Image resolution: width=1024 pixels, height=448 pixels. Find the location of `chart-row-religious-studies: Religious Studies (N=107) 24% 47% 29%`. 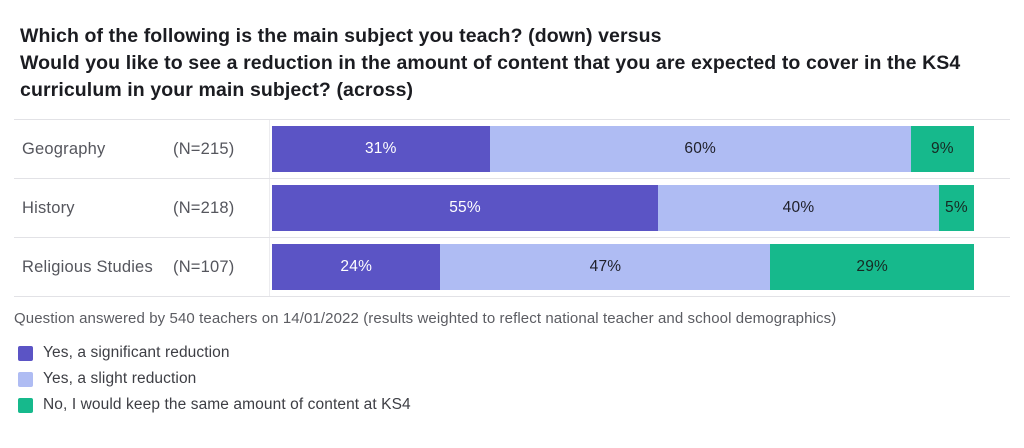

chart-row-religious-studies: Religious Studies (N=107) 24% 47% 29% is located at coordinates (512, 266).